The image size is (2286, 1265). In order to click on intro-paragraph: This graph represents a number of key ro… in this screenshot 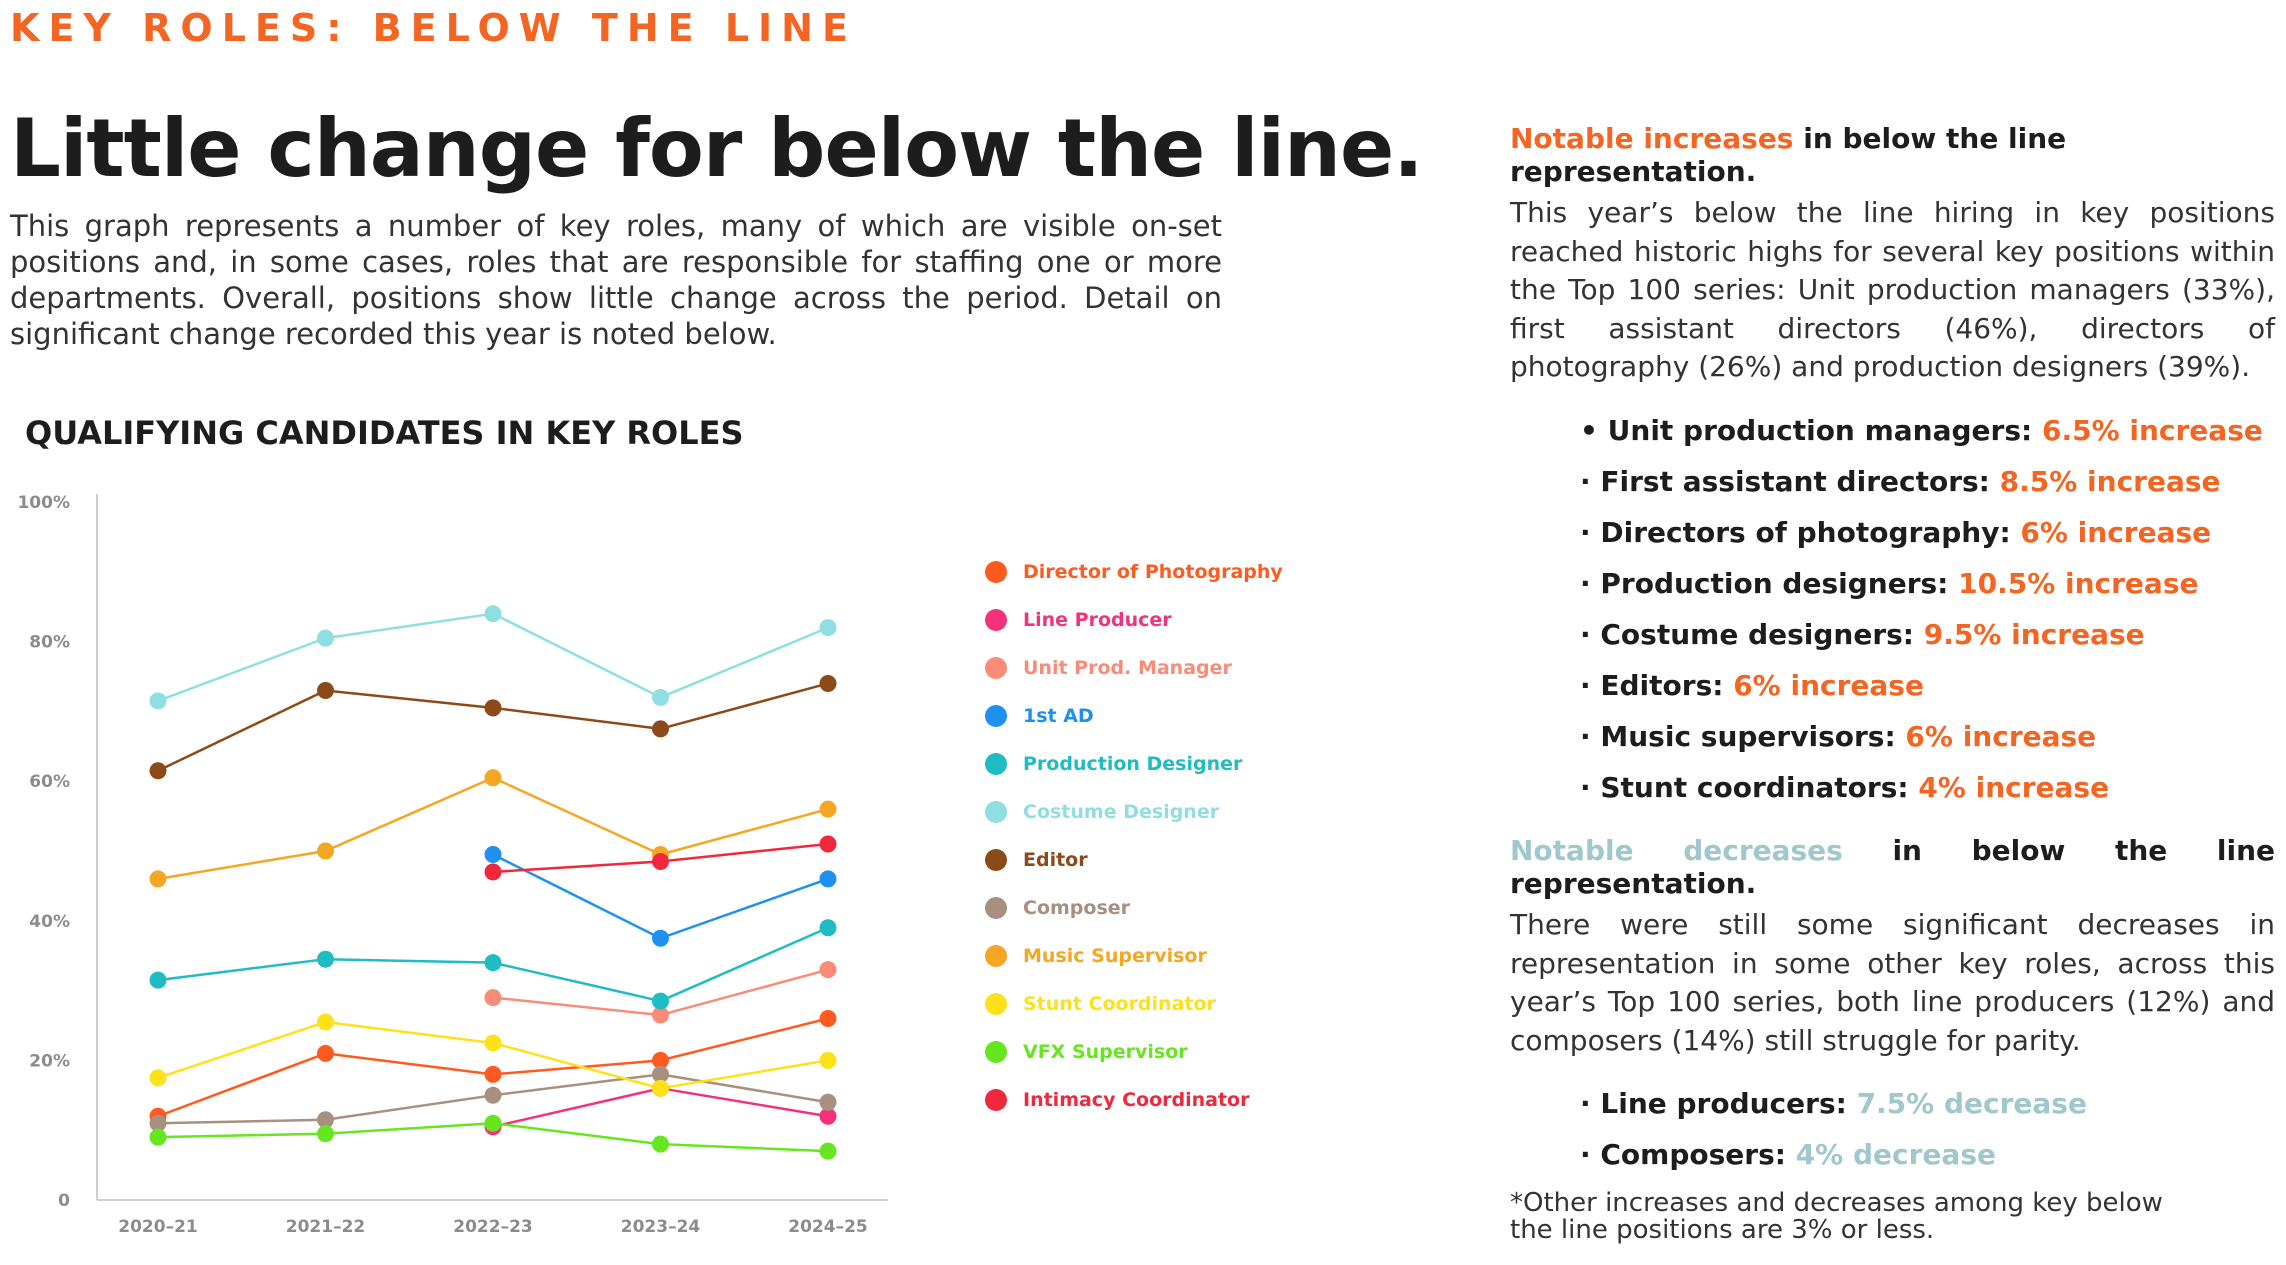, I will do `click(616, 280)`.